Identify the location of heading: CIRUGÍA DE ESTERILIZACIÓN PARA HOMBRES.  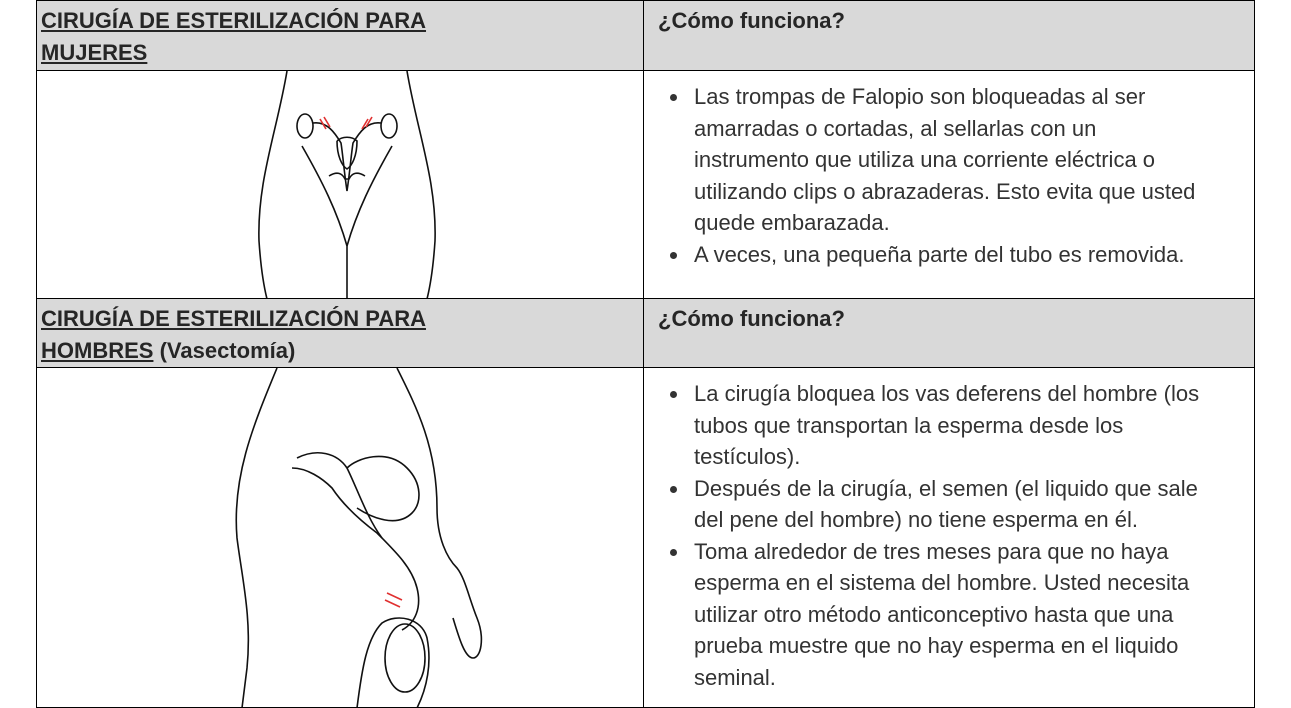
(234, 334).